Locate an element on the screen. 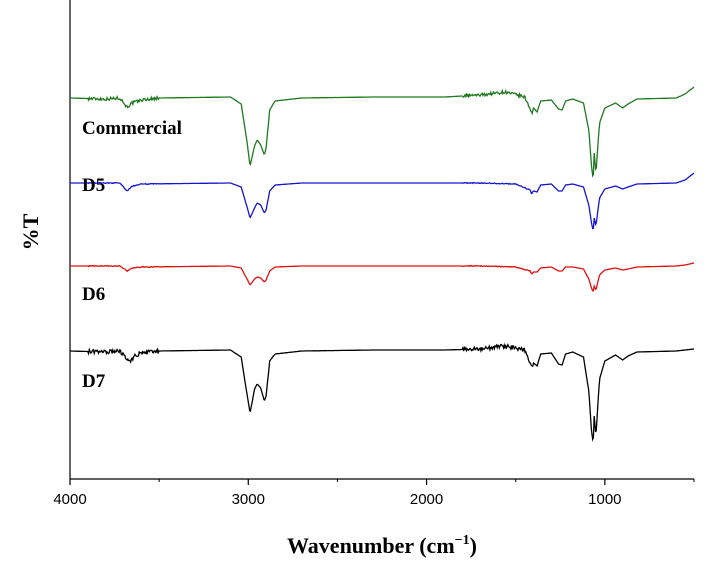  x-ticks: 4000 3000 2000 1000 is located at coordinates (374, 493).